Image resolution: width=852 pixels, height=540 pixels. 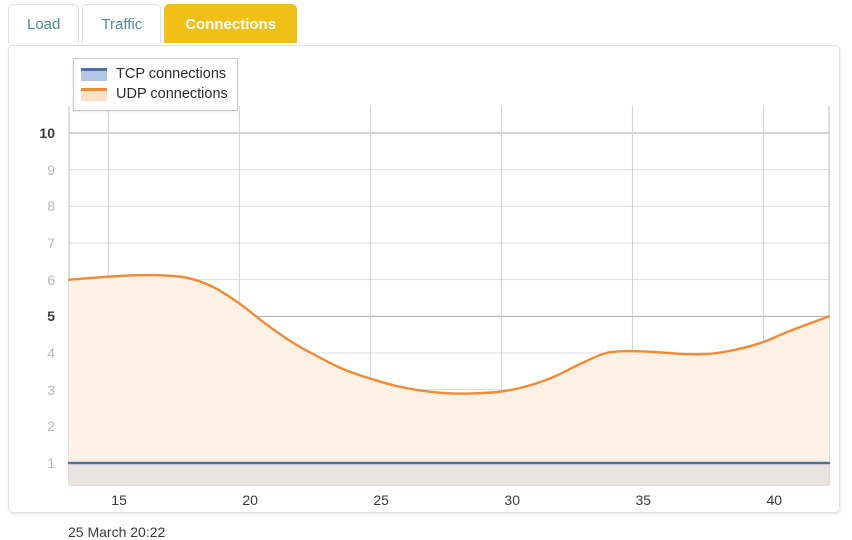 What do you see at coordinates (512, 500) in the screenshot?
I see `x-axis-tick-label: 30` at bounding box center [512, 500].